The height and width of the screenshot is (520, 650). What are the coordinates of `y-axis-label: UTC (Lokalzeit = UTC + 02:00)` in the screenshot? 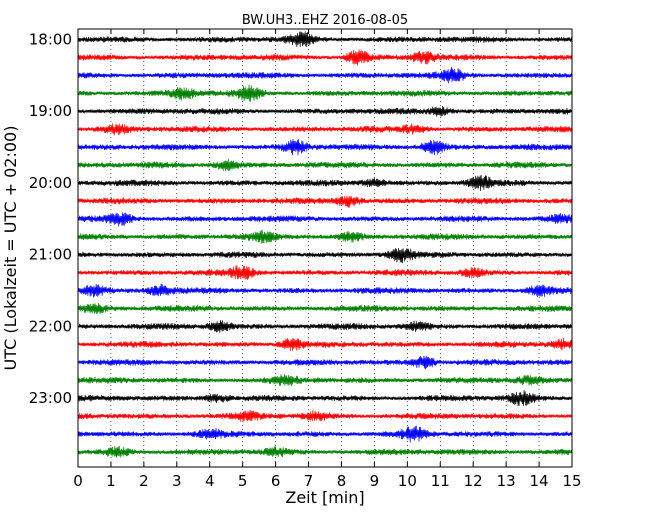 It's located at (10, 248).